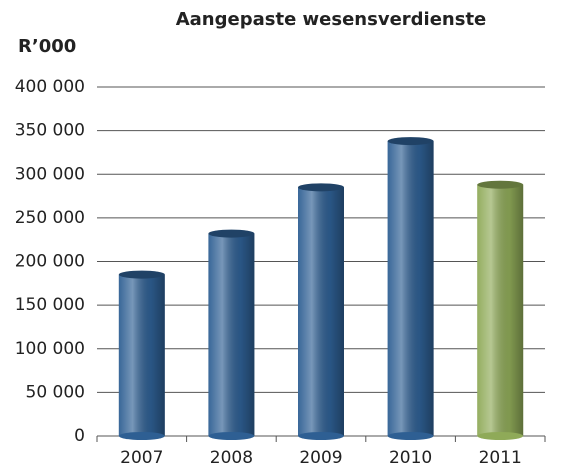 This screenshot has height=467, width=564. I want to click on y-tick-label: 350 000, so click(50, 131).